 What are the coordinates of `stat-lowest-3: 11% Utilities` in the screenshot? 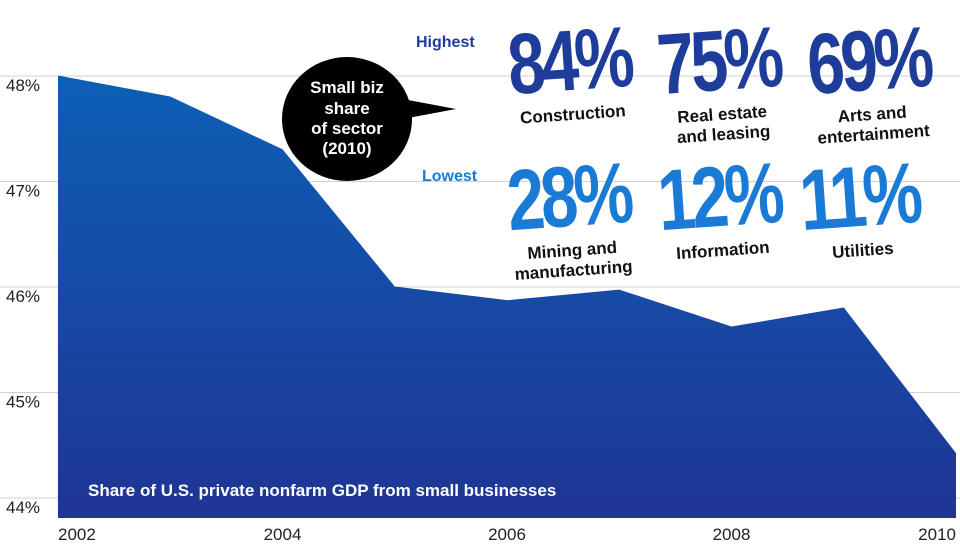 It's located at (860, 206).